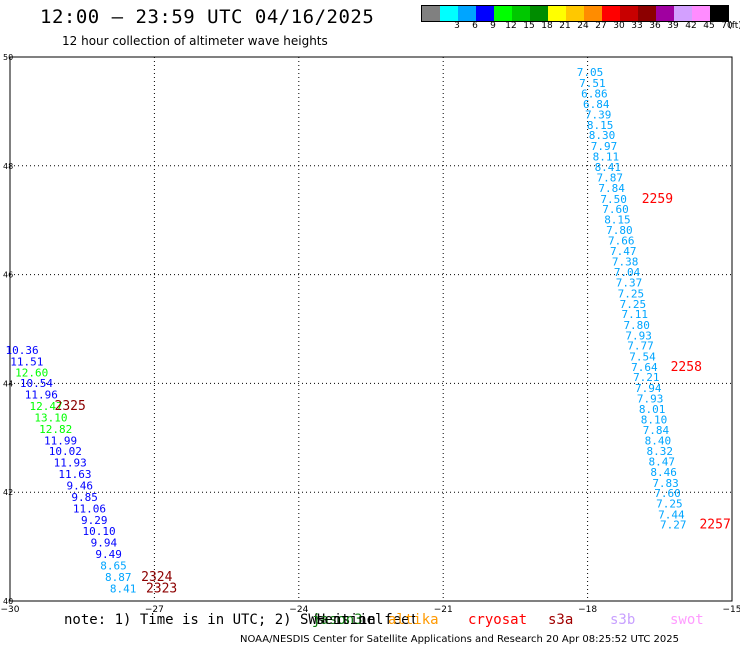 The width and height of the screenshot is (740, 650). What do you see at coordinates (648, 388) in the screenshot?
I see `wave-height-label: 7.94` at bounding box center [648, 388].